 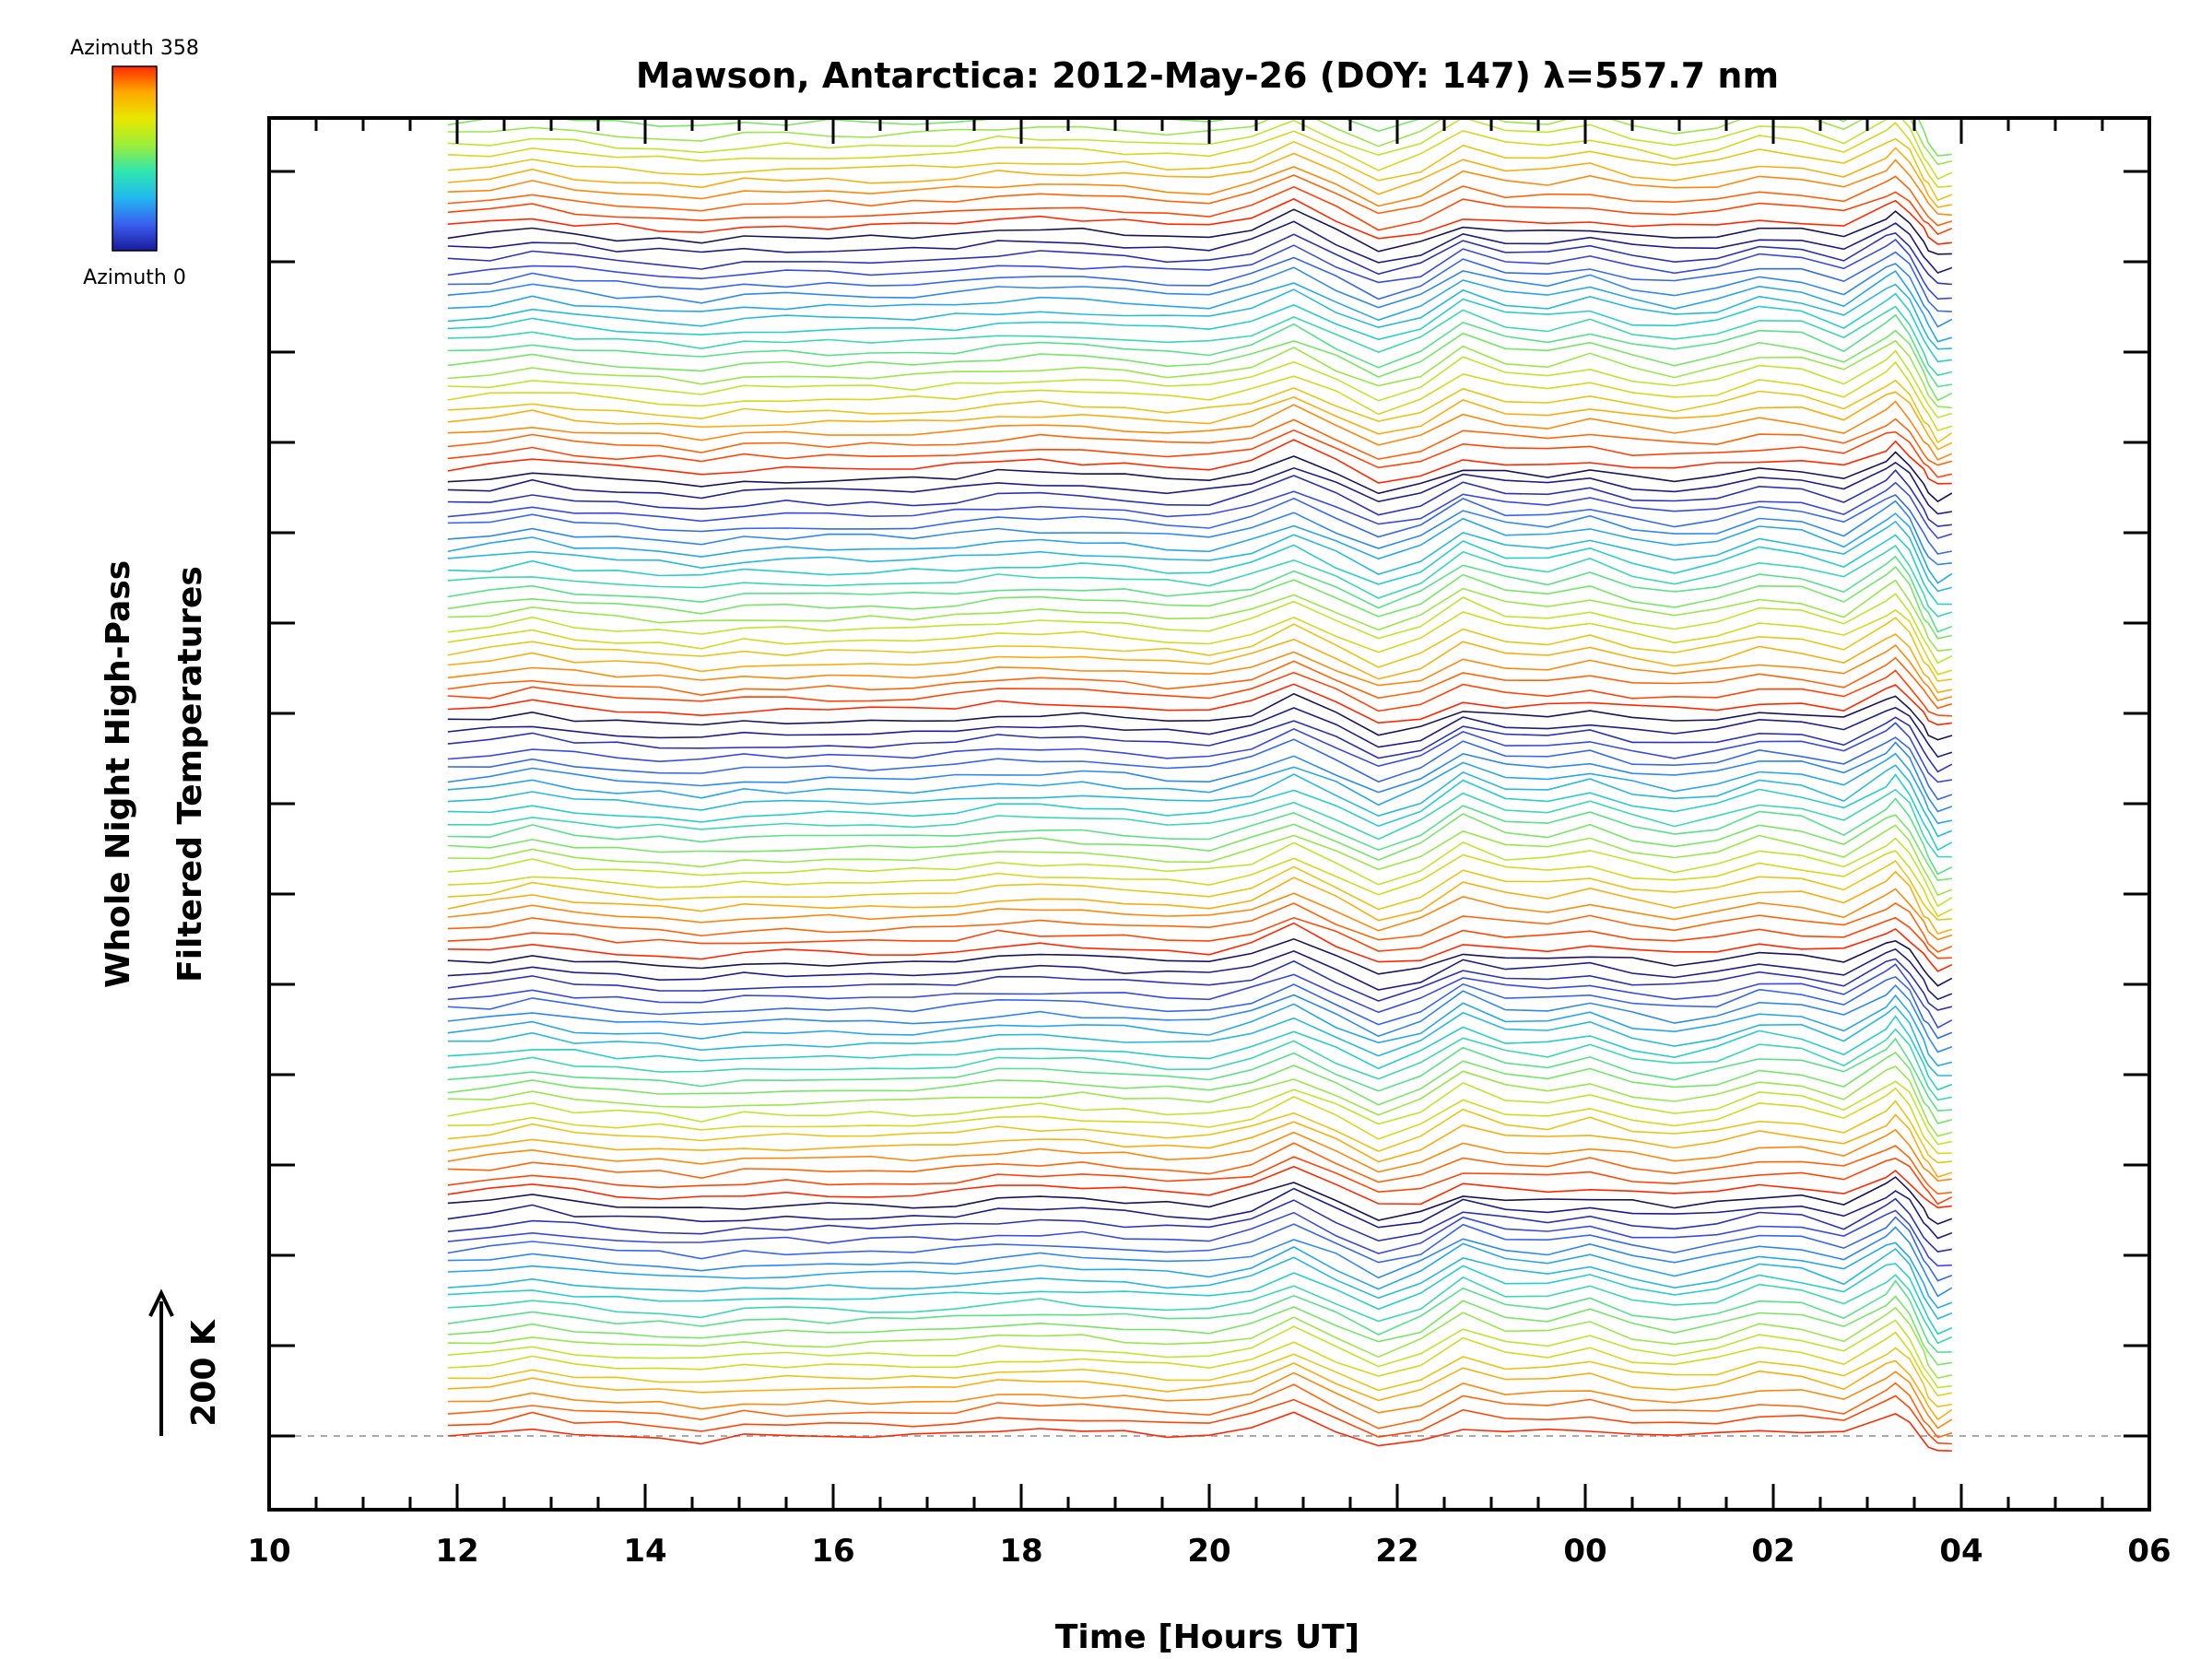 What do you see at coordinates (644, 1551) in the screenshot?
I see `x-tick-label: 14` at bounding box center [644, 1551].